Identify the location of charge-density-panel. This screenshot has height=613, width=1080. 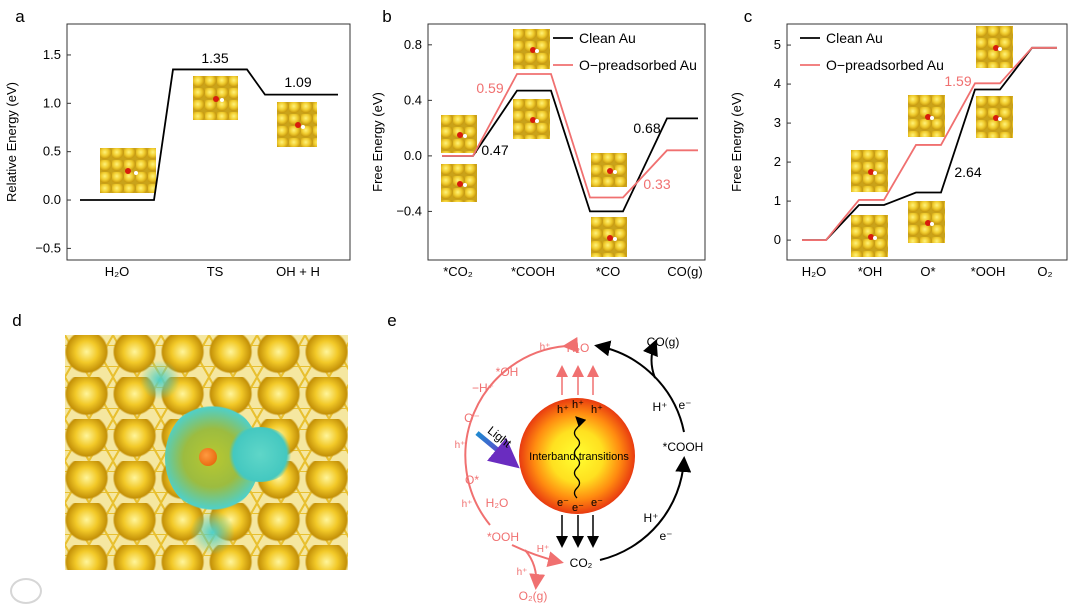
(206, 452).